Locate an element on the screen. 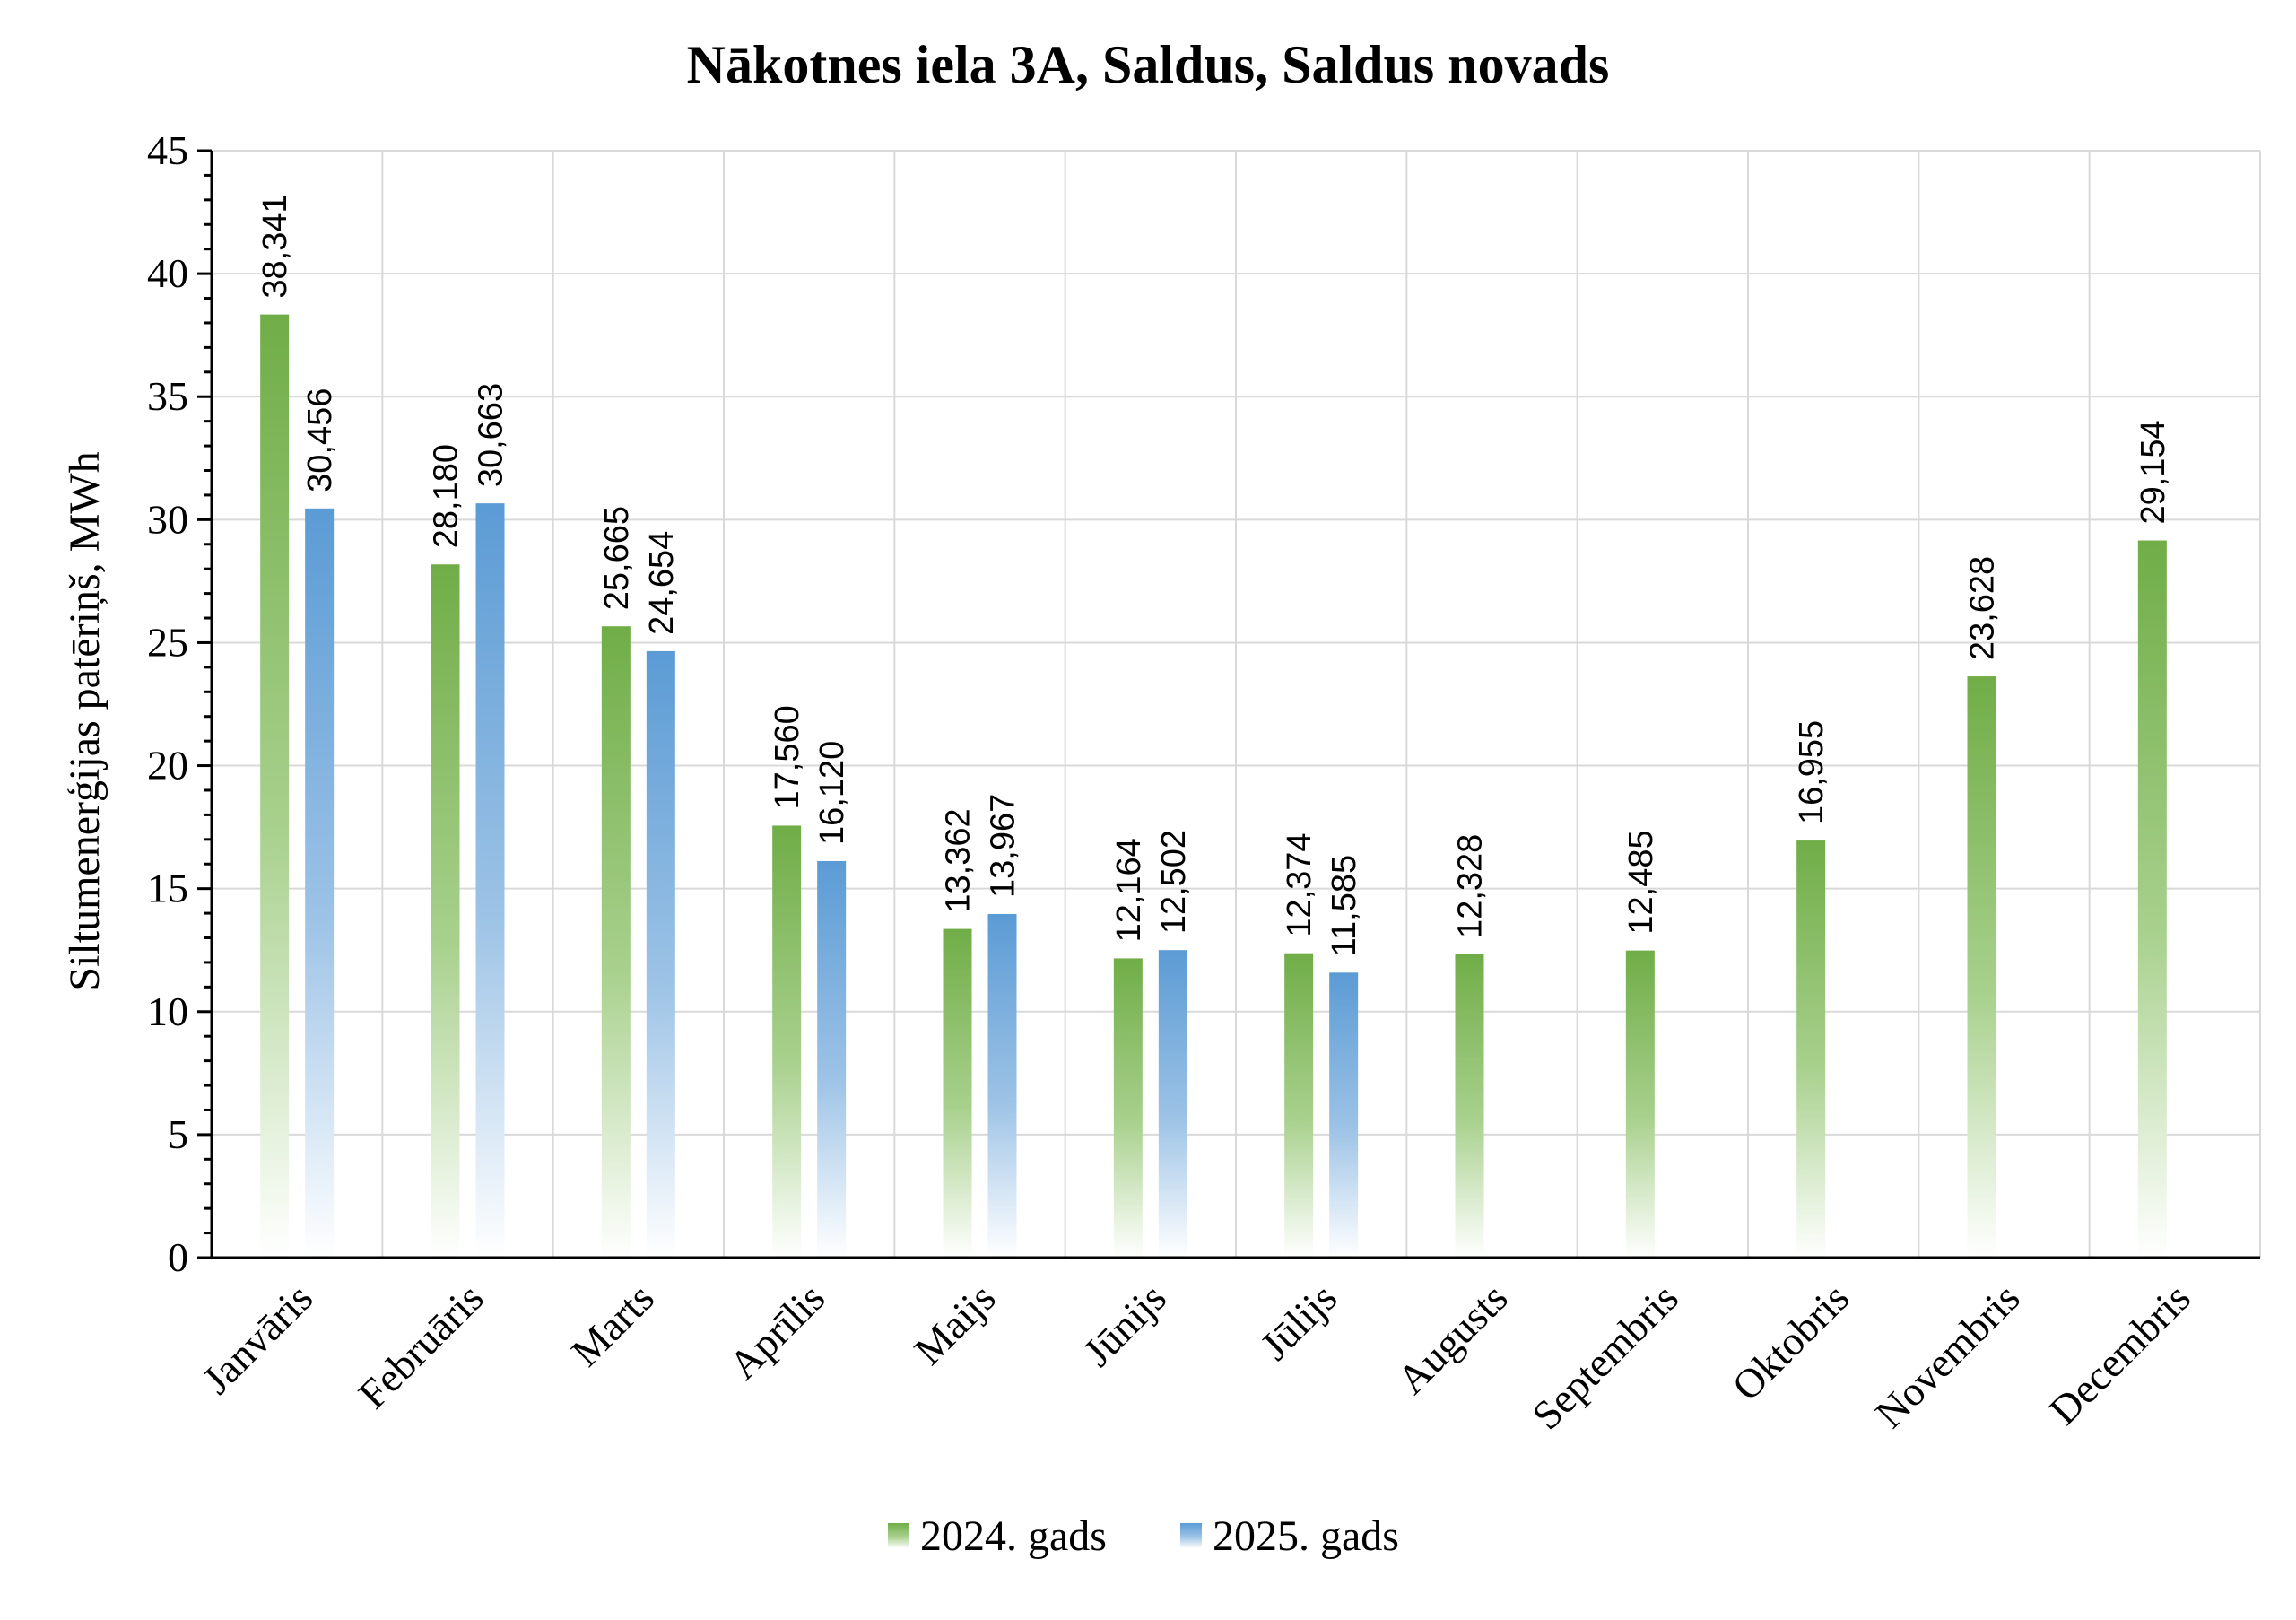  legend: 2024. gads 2025. gads is located at coordinates (1143, 1536).